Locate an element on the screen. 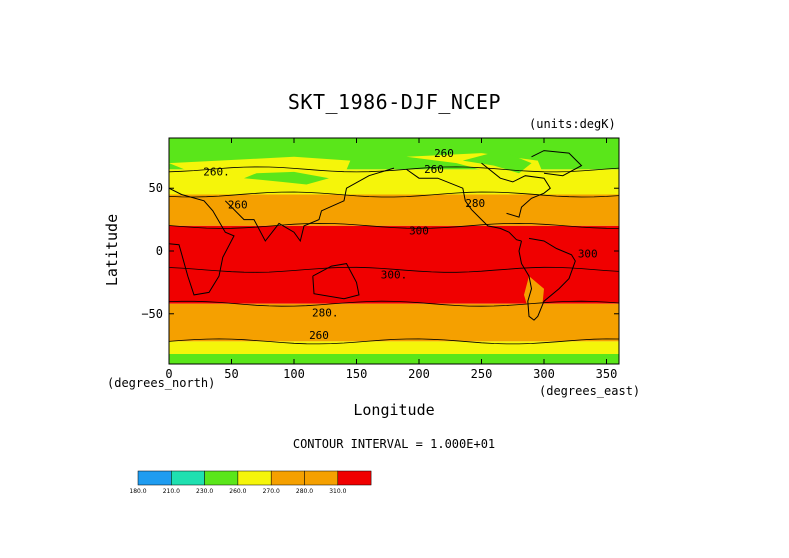  legend-label: 230.0 is located at coordinates (204, 491).